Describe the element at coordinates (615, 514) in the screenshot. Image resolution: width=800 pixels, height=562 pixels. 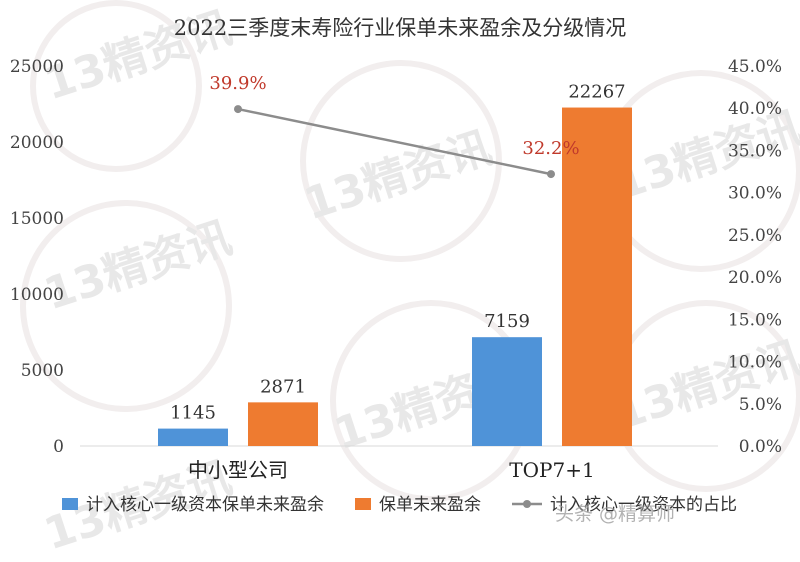
I see `watermark-caption: 头条 @精算师` at that location.